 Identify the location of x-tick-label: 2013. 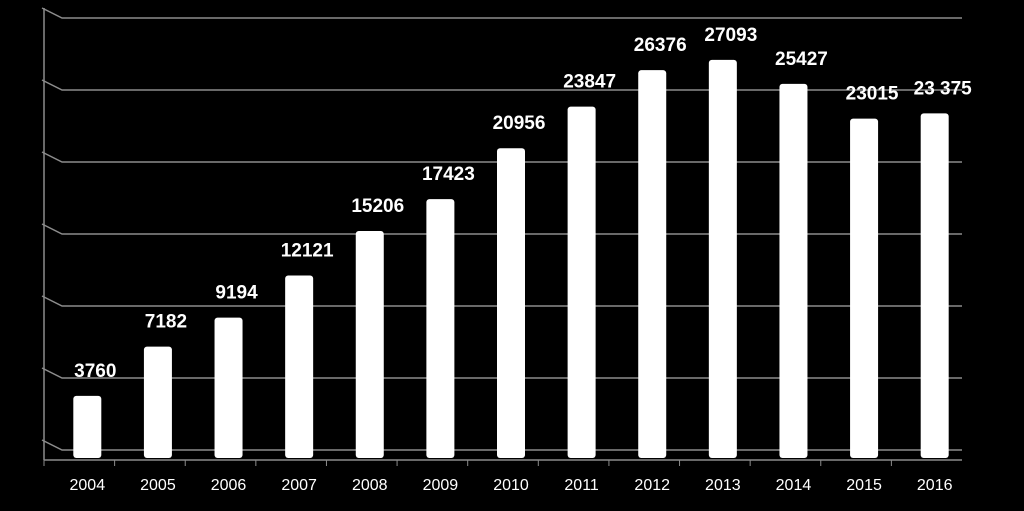
(723, 485).